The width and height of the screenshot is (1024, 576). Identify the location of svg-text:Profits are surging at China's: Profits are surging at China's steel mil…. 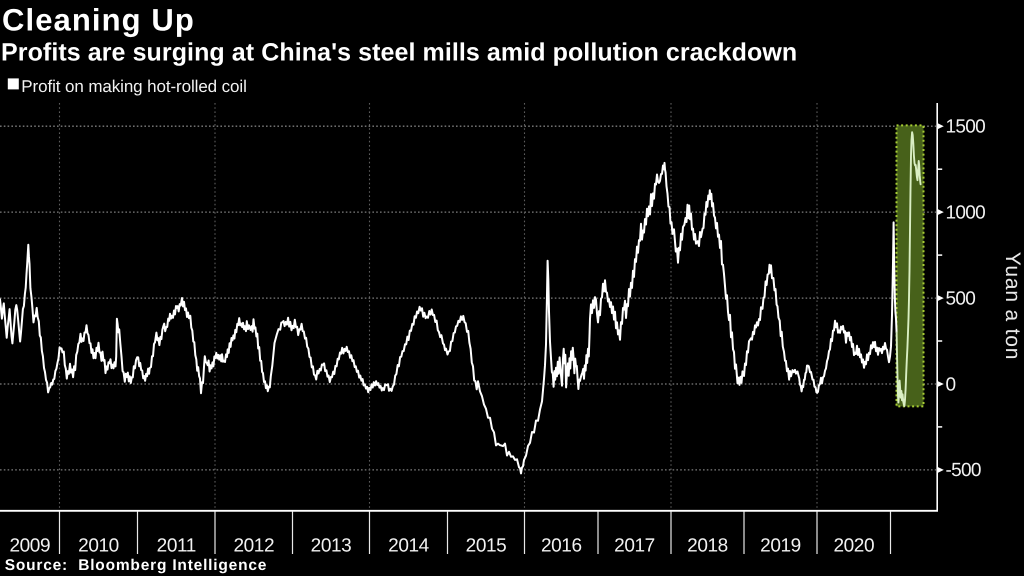
(399, 52).